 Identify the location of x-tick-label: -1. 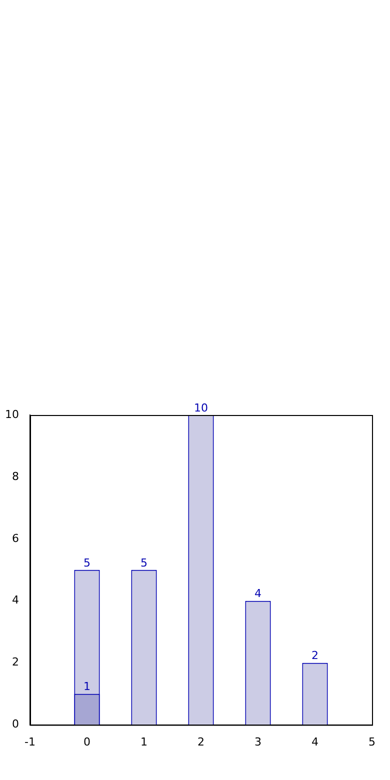
(30, 741).